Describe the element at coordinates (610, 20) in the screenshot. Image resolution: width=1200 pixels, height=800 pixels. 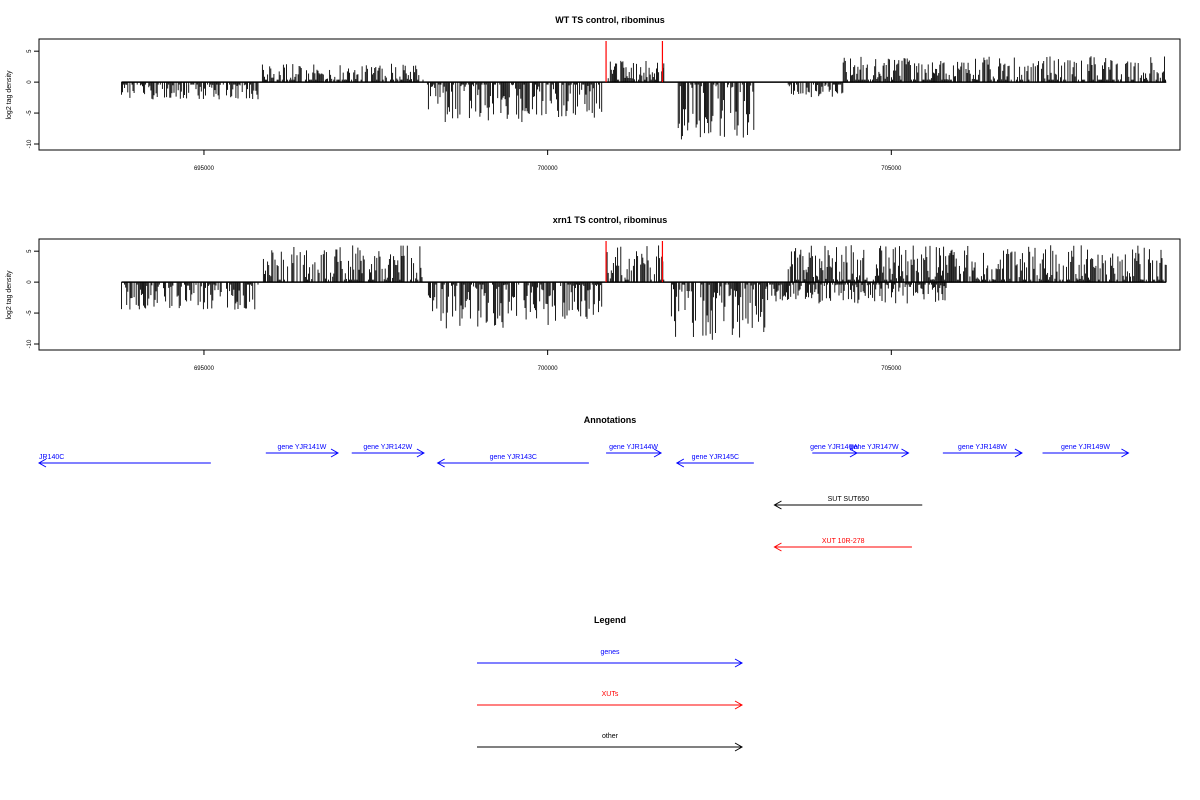
I see `panel-title: WT TS control, ribominus` at that location.